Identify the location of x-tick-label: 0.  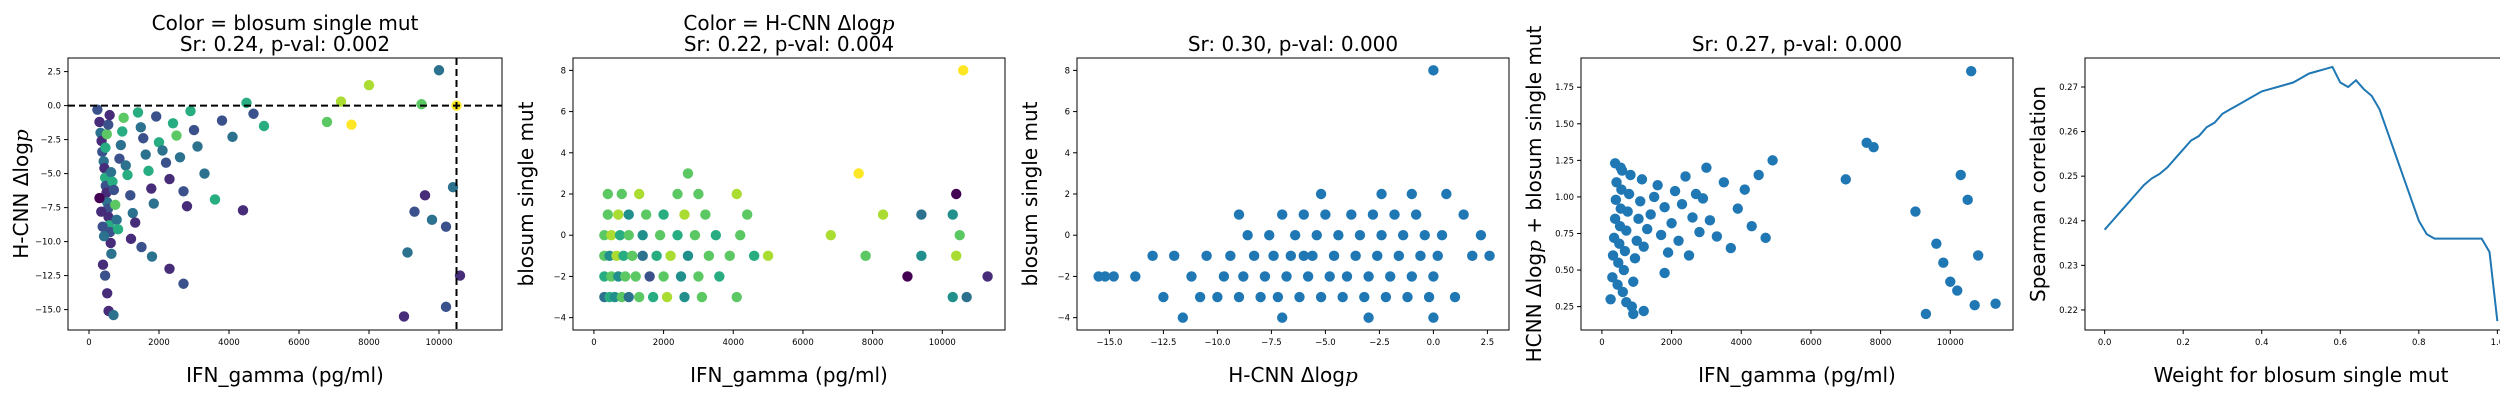
(593, 343).